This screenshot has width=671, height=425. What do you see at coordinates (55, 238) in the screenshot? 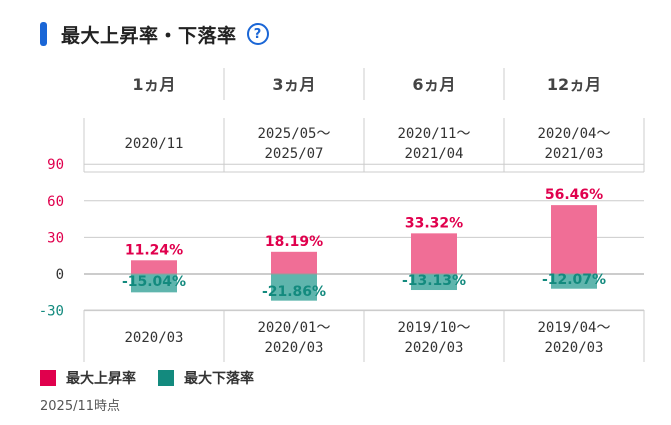
I see `y-tick-label-2: 30` at bounding box center [55, 238].